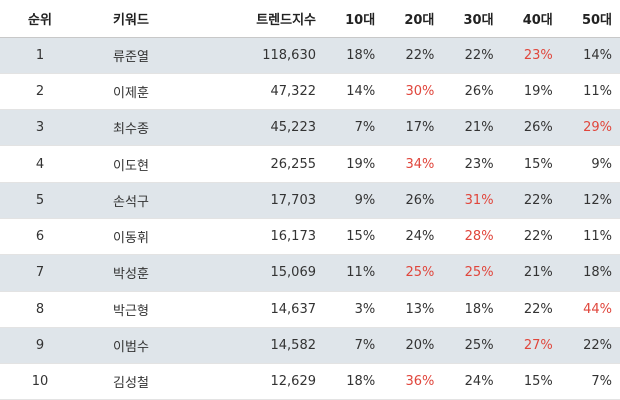 The image size is (620, 400). I want to click on age-30s-cell: 21%, so click(479, 128).